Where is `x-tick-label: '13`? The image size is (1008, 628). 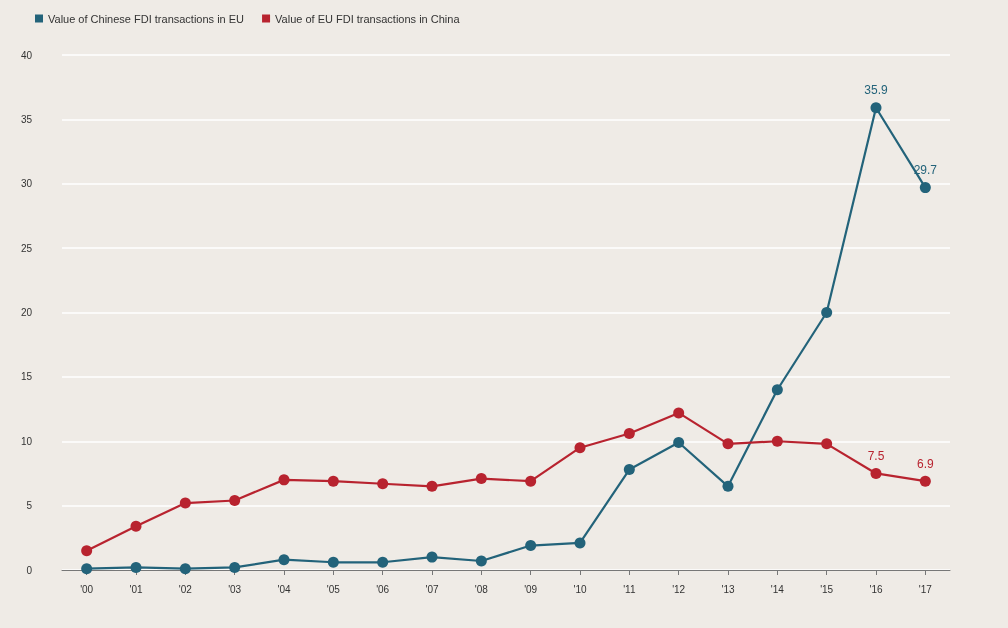
x-tick-label: '13 is located at coordinates (728, 589).